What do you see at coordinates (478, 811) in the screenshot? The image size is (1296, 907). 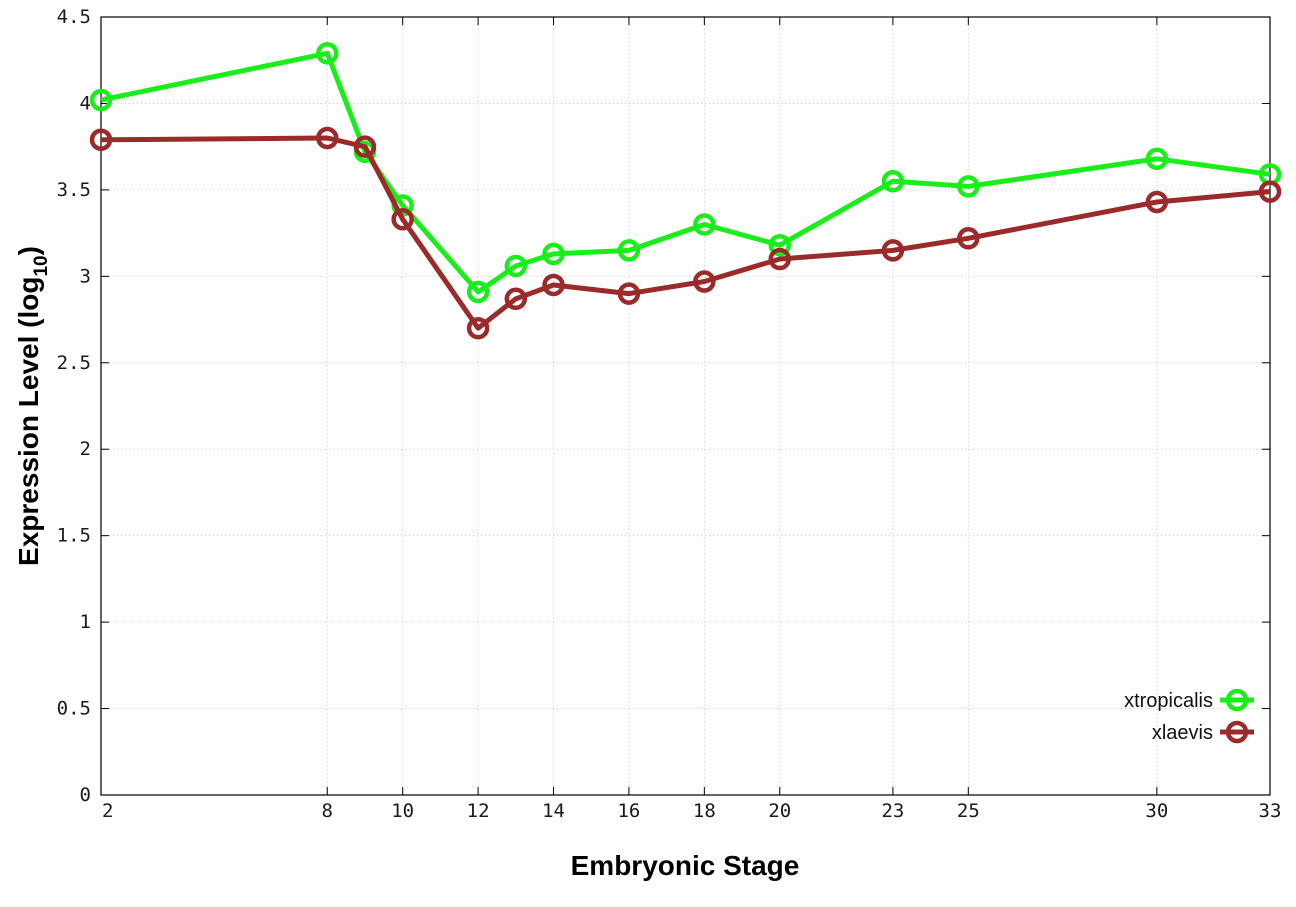 I see `x-tick-label: 12` at bounding box center [478, 811].